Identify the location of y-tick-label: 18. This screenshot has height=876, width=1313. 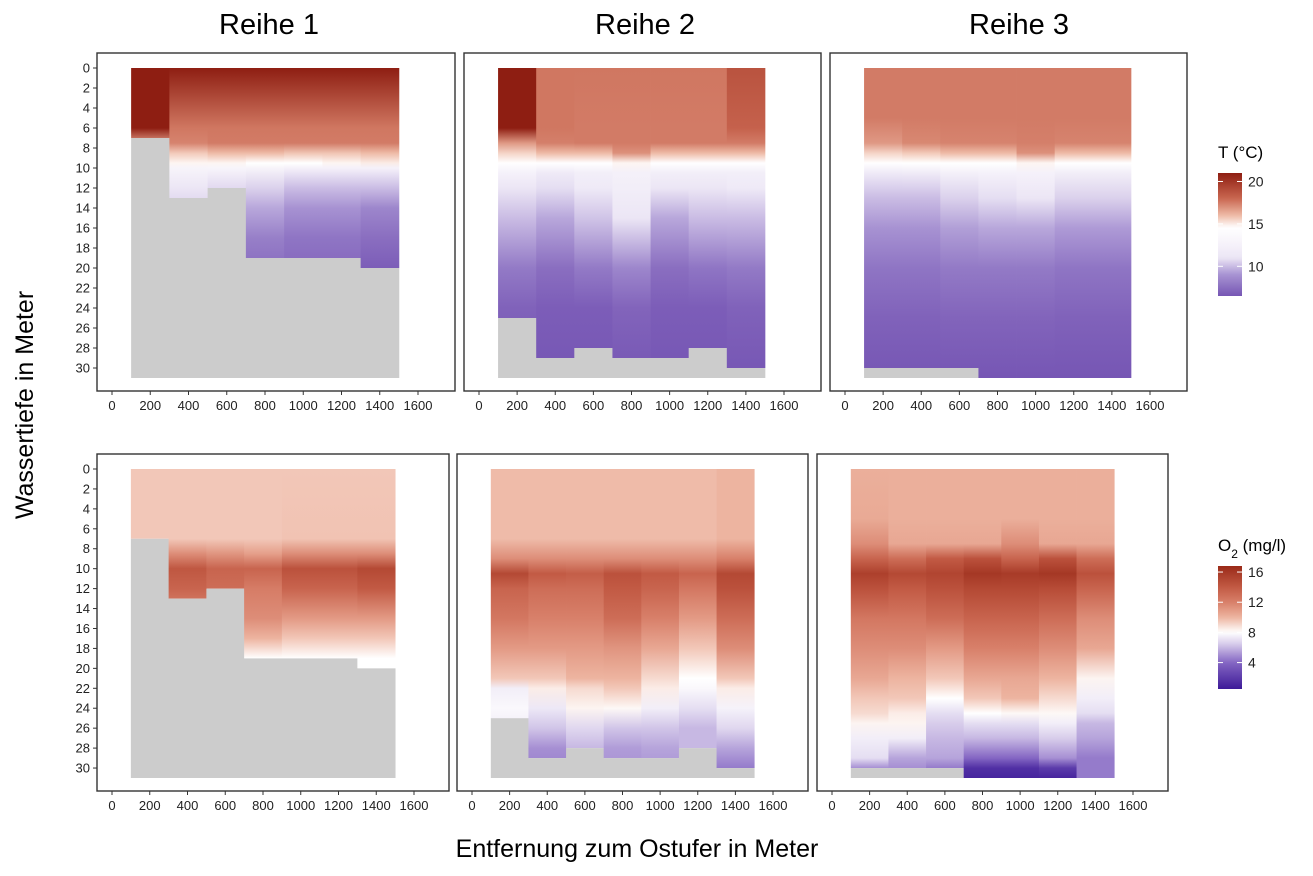
(83, 648).